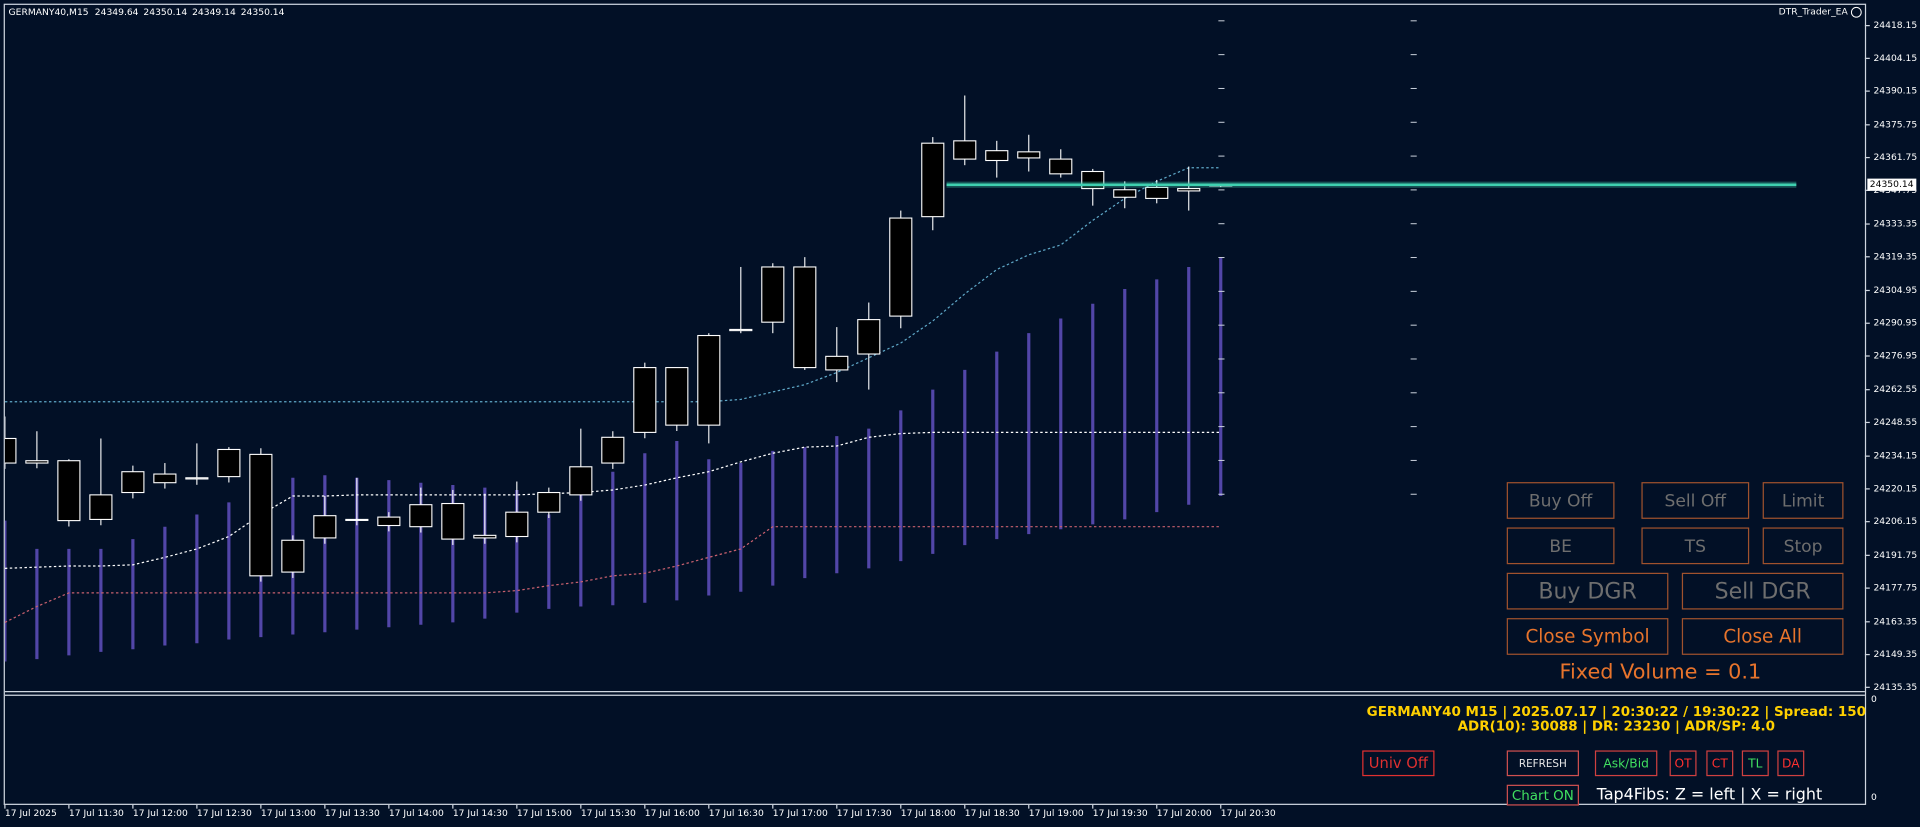 This screenshot has width=1920, height=827. I want to click on panel-button: Stop, so click(1803, 546).